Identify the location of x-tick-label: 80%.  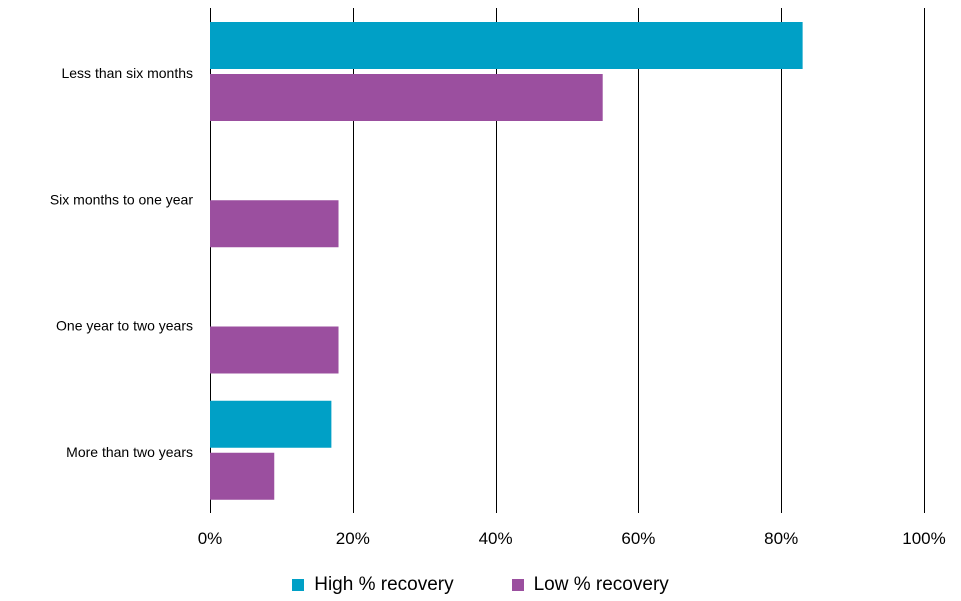
(781, 538).